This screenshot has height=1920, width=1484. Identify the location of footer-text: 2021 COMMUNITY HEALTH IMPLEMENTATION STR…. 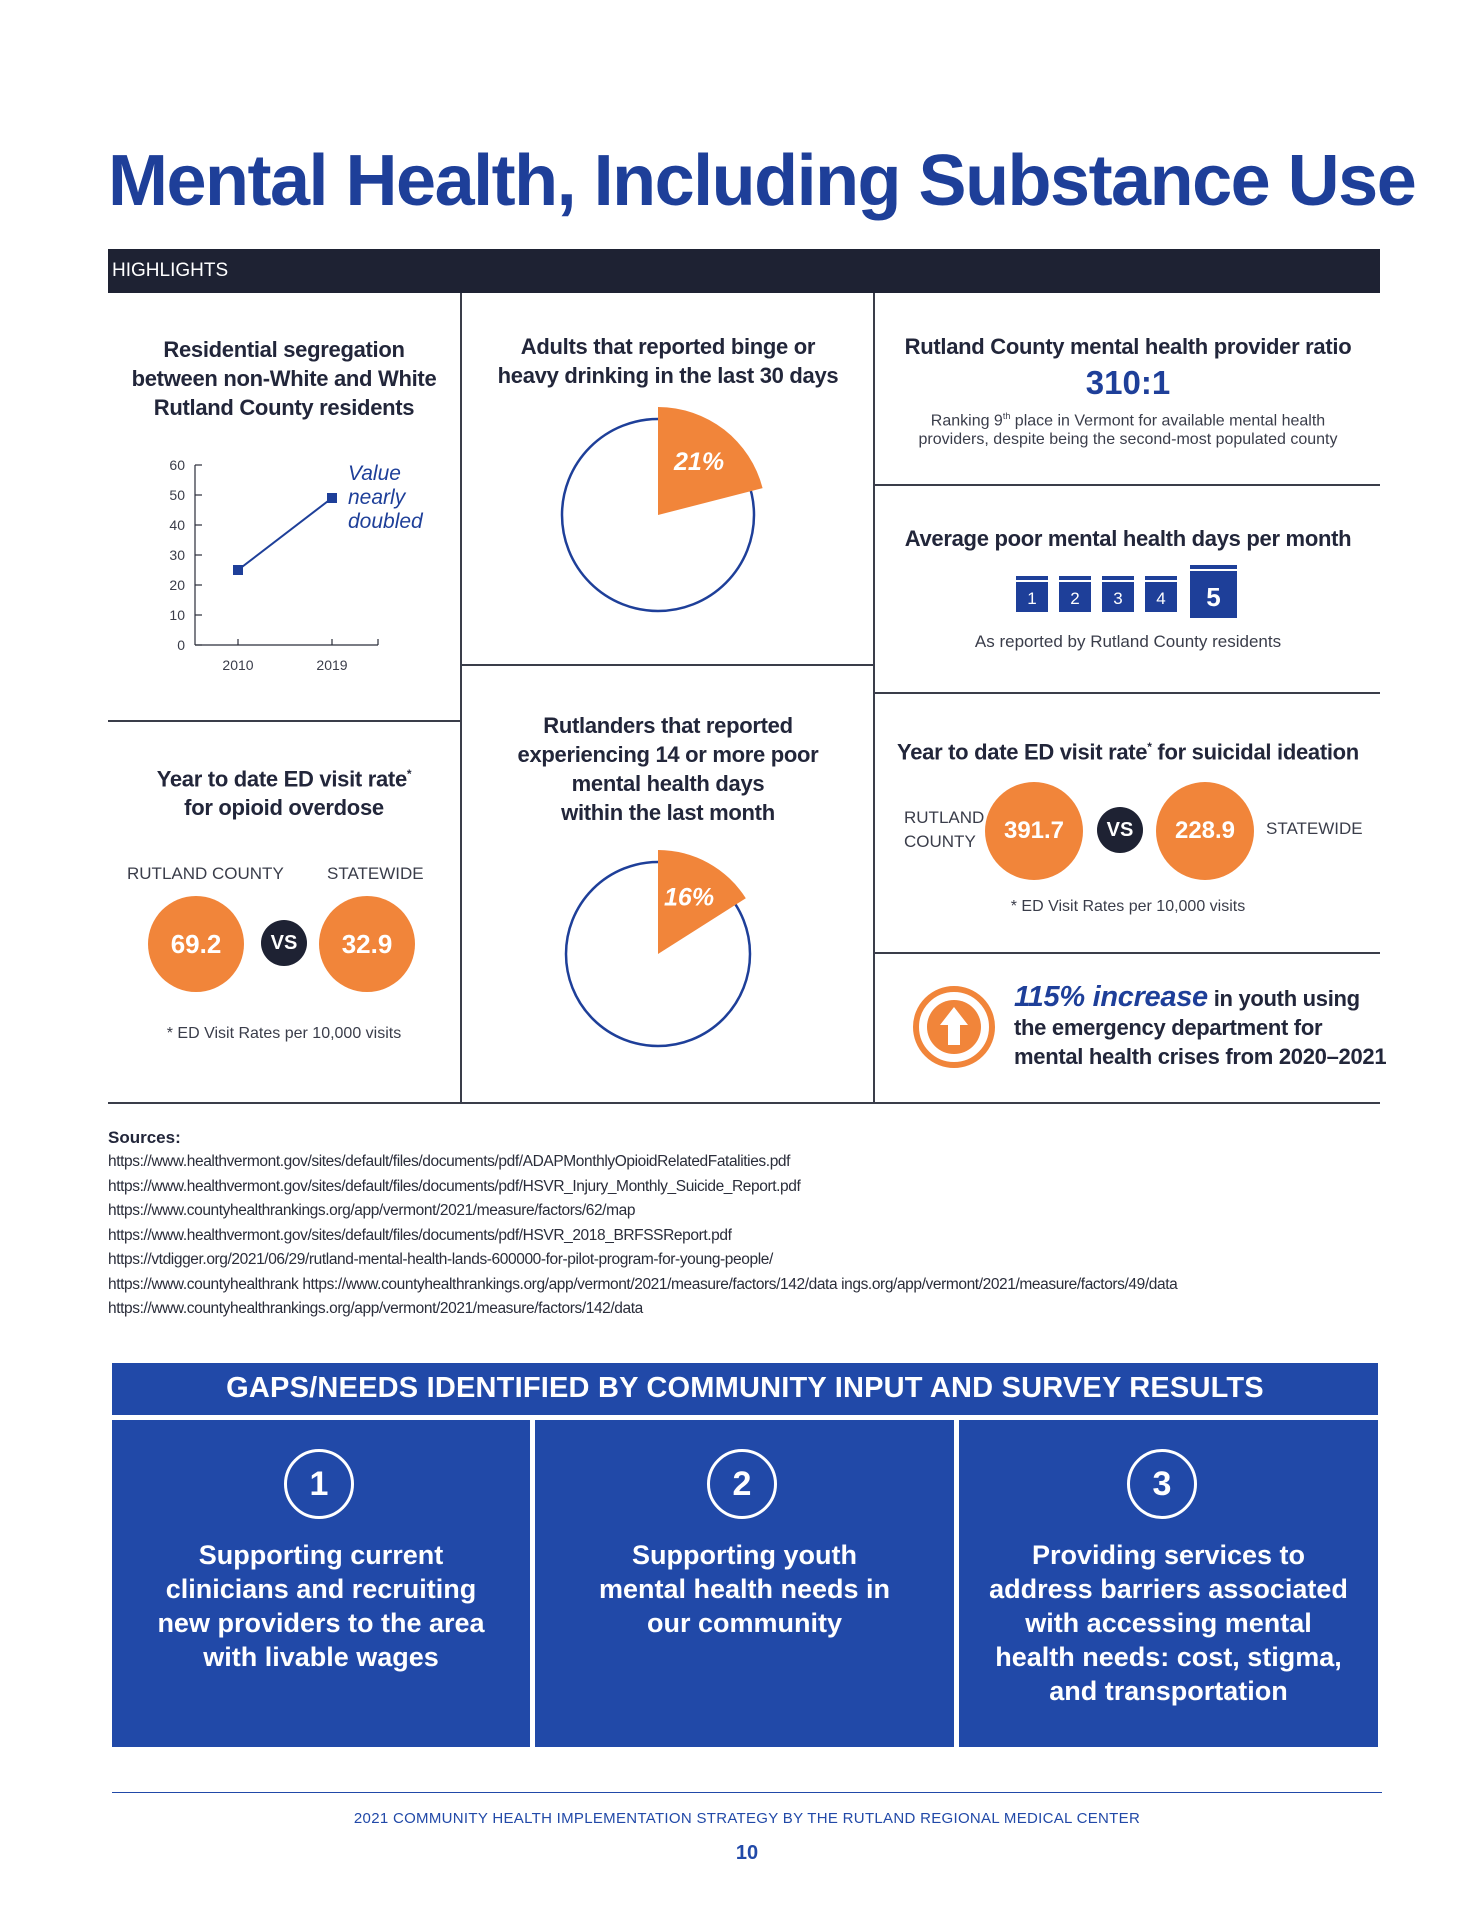
(747, 1818).